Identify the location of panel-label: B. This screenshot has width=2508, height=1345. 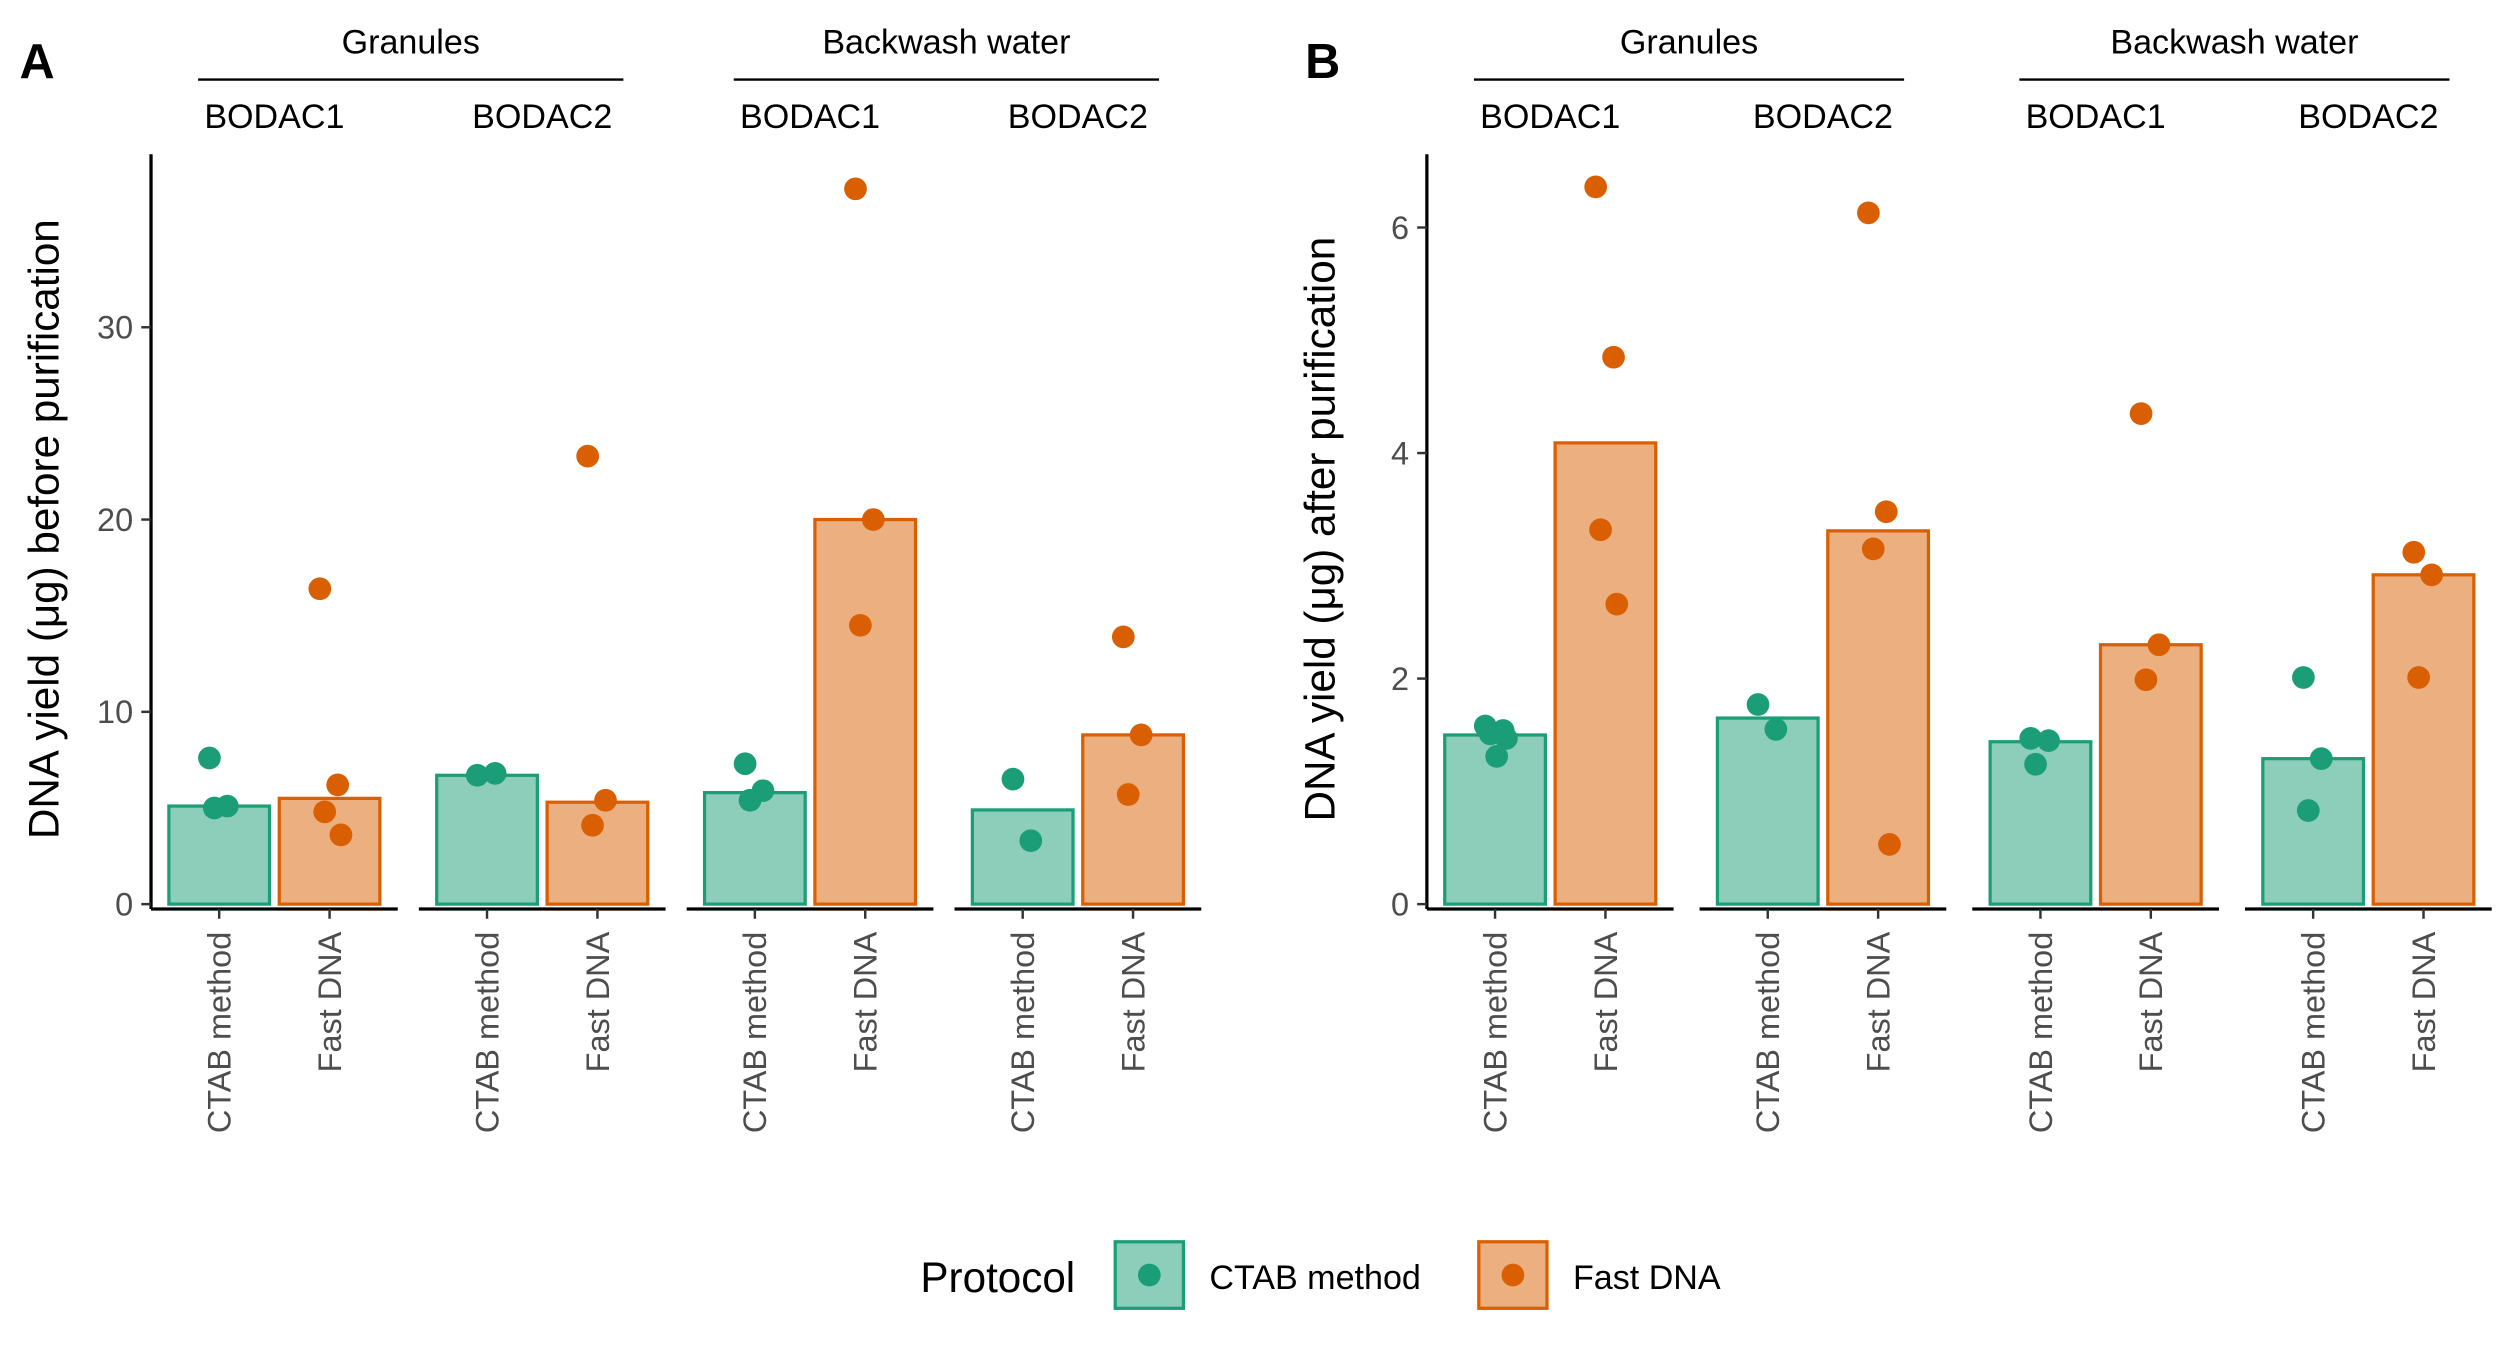
(1322, 62).